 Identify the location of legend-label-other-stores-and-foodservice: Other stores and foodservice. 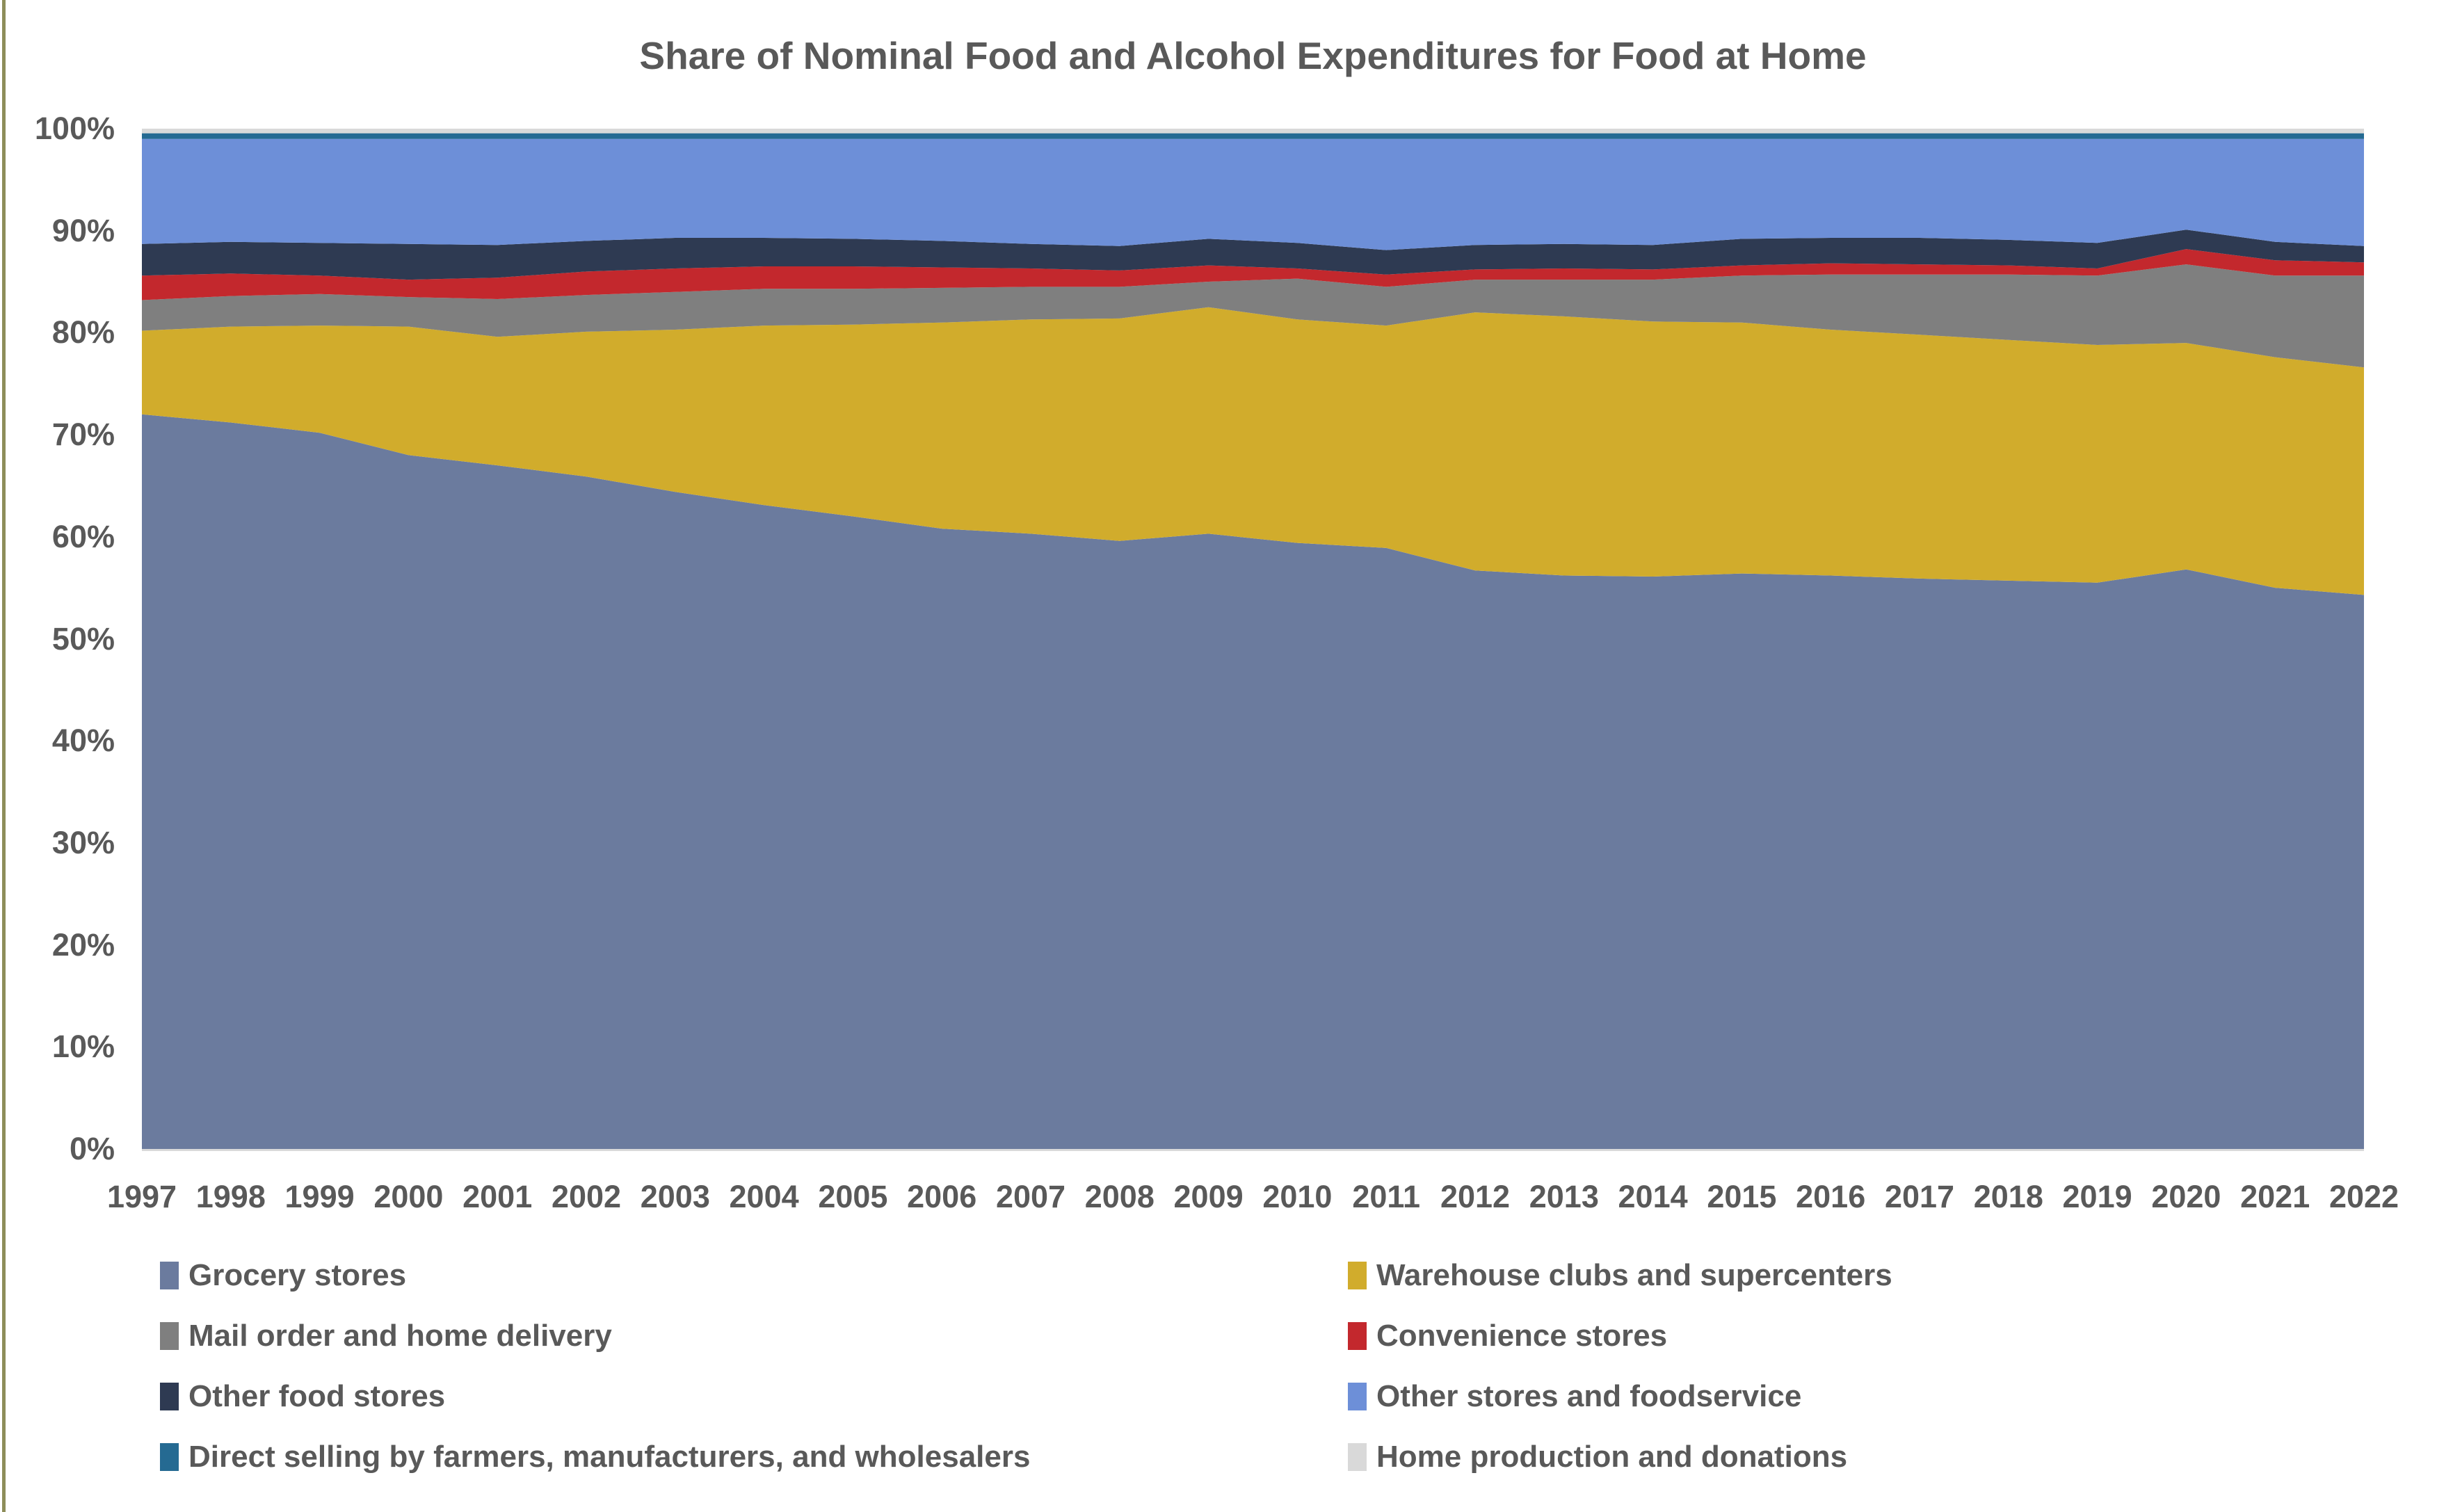
(1589, 1396).